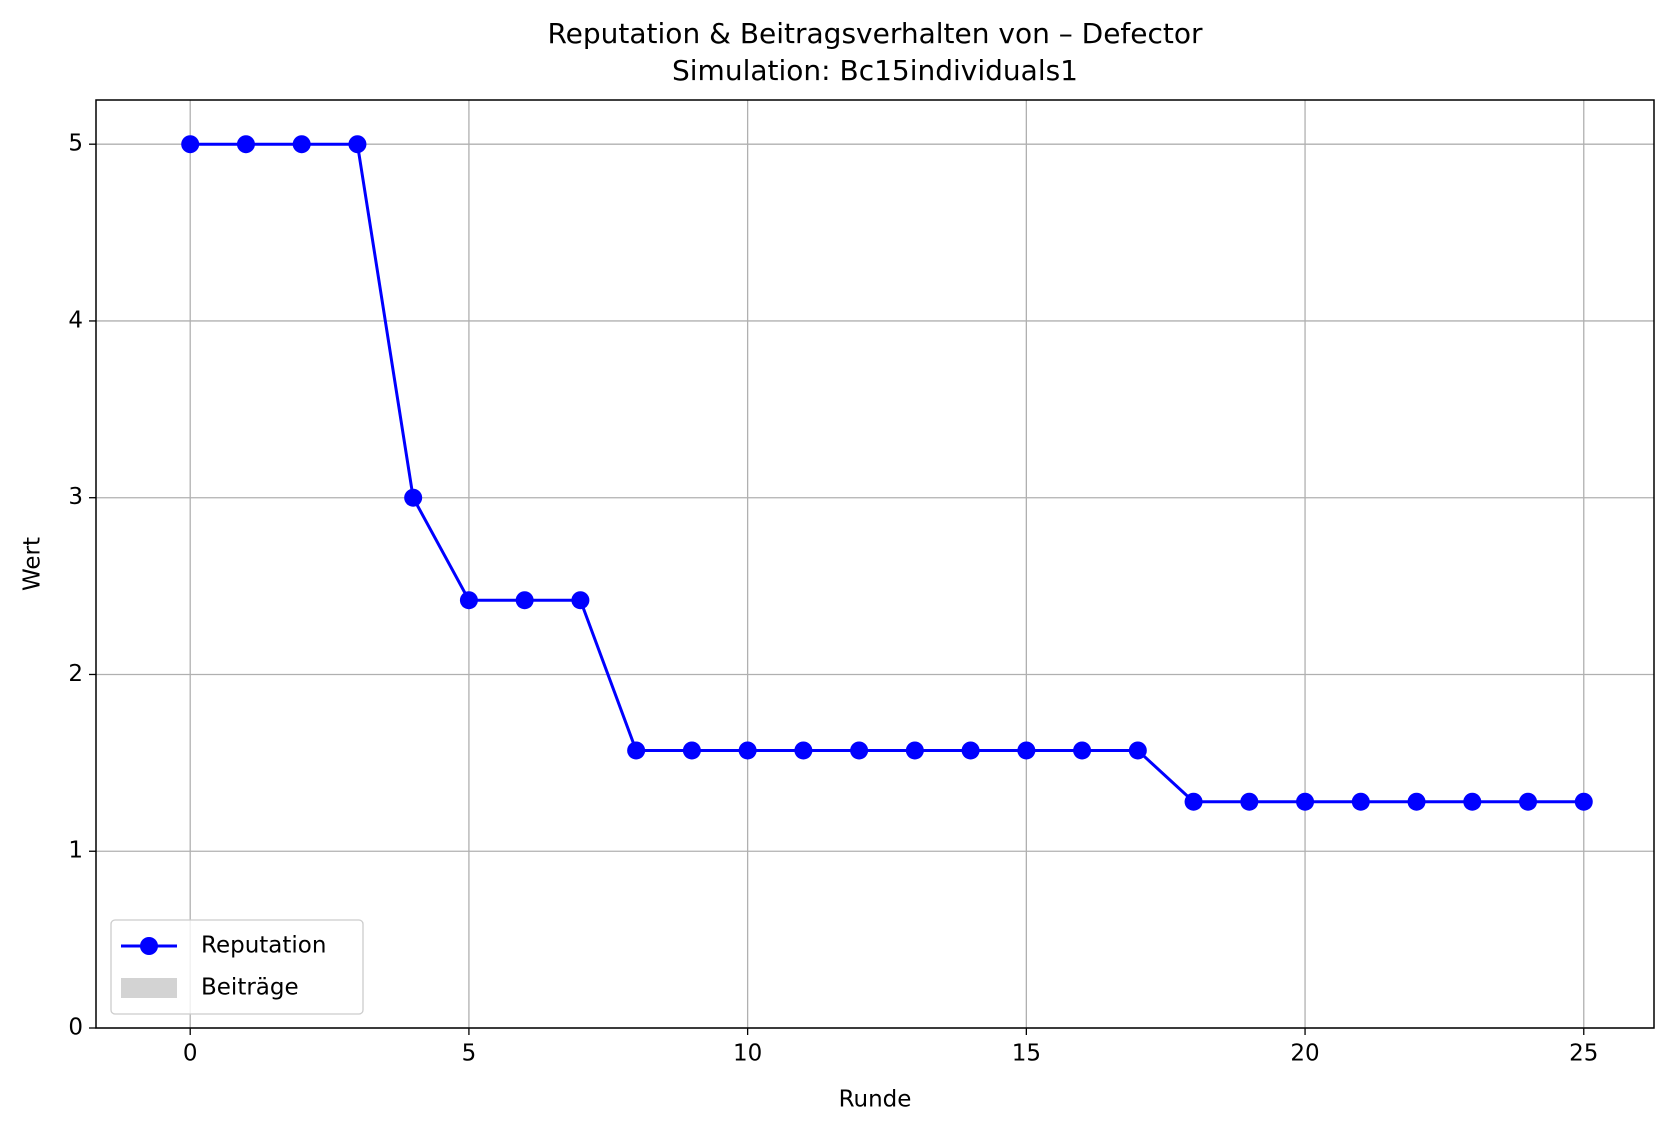 Image resolution: width=1666 pixels, height=1131 pixels. I want to click on x-tick-label: 10, so click(747, 1054).